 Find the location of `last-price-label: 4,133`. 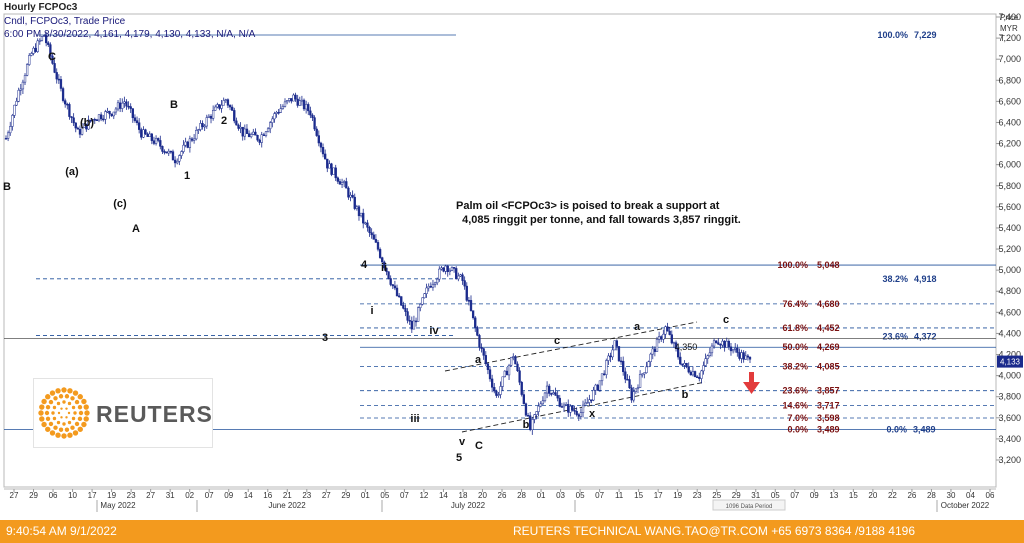

last-price-label: 4,133 is located at coordinates (1010, 362).